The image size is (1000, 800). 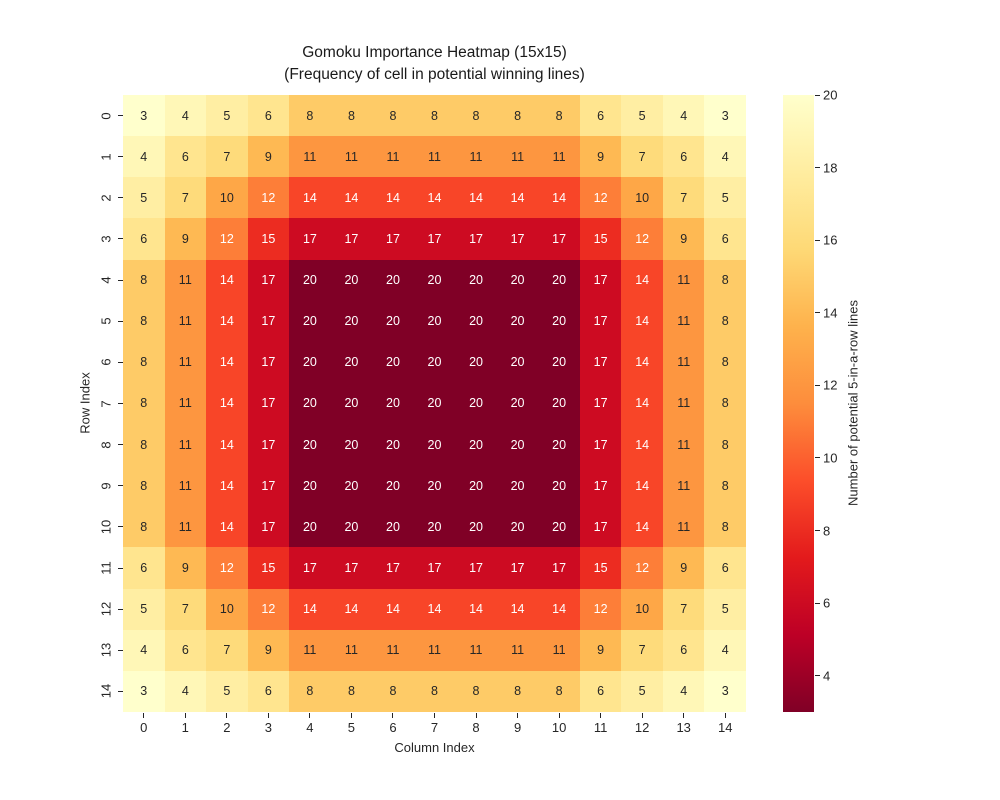 I want to click on x-tick-label: 5, so click(x=351, y=727).